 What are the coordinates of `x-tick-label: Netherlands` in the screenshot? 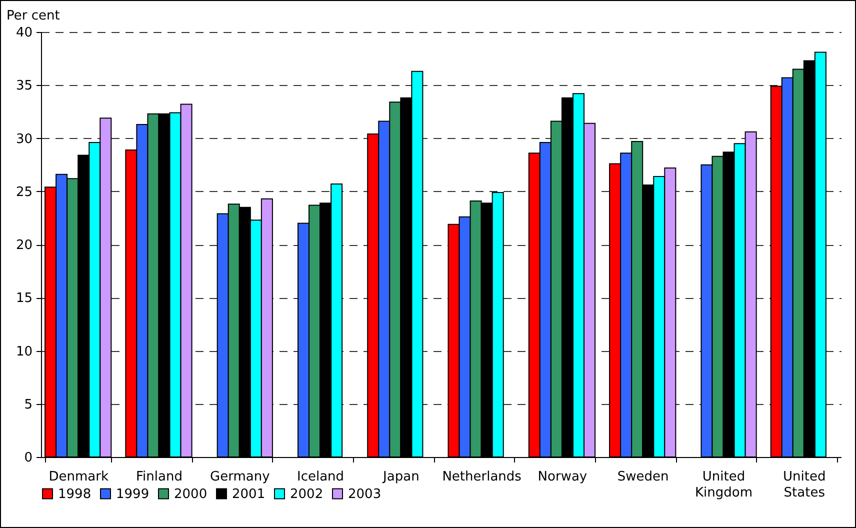 It's located at (482, 477).